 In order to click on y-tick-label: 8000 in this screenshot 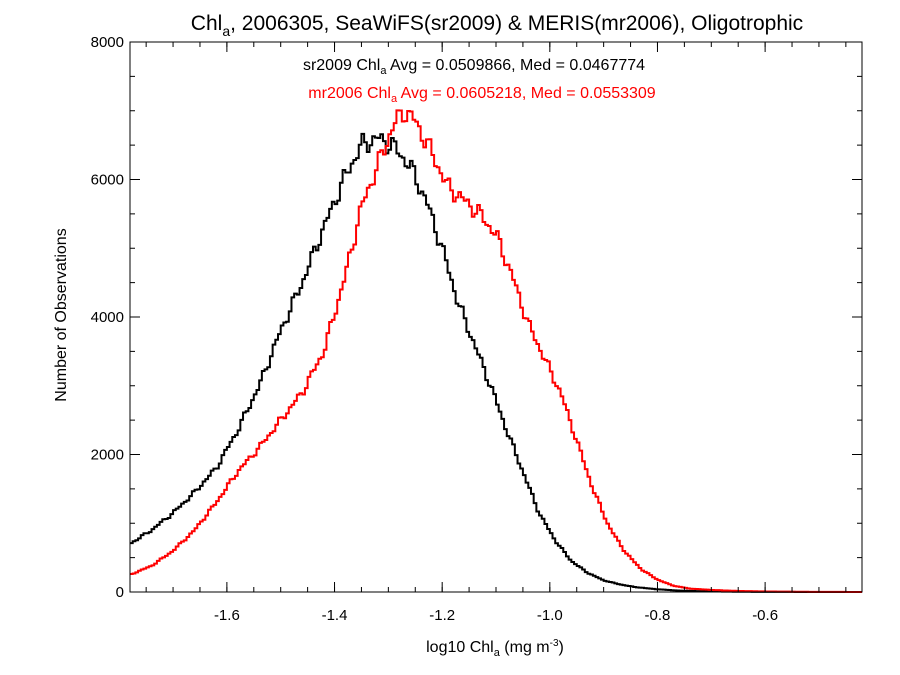, I will do `click(107, 42)`.